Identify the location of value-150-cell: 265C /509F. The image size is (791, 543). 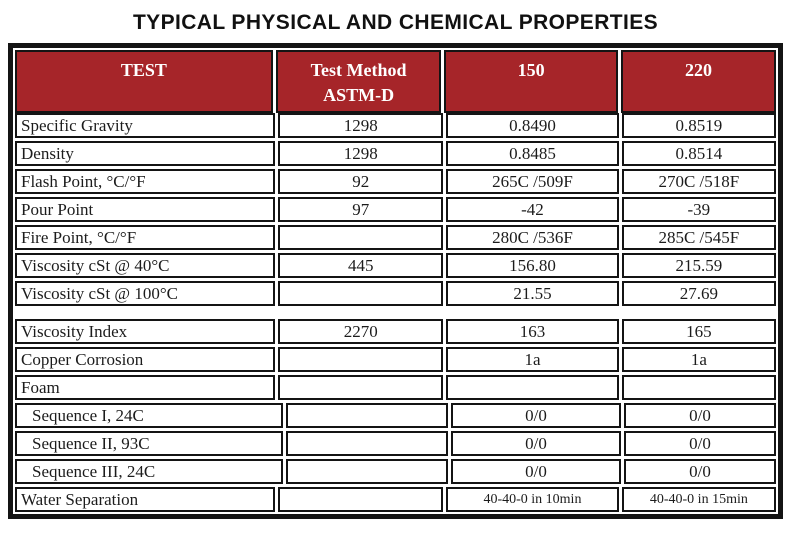
(532, 181).